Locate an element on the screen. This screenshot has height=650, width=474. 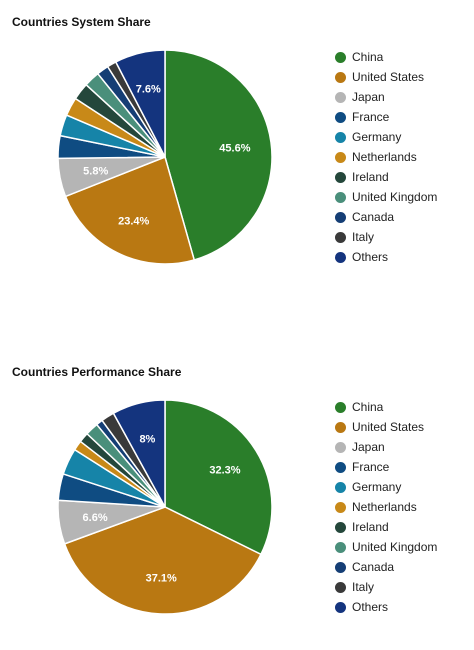
slice-label-japan: 6.6% is located at coordinates (95, 518).